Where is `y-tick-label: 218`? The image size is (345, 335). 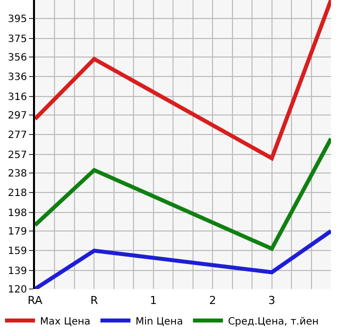 y-tick-label: 218 is located at coordinates (17, 194).